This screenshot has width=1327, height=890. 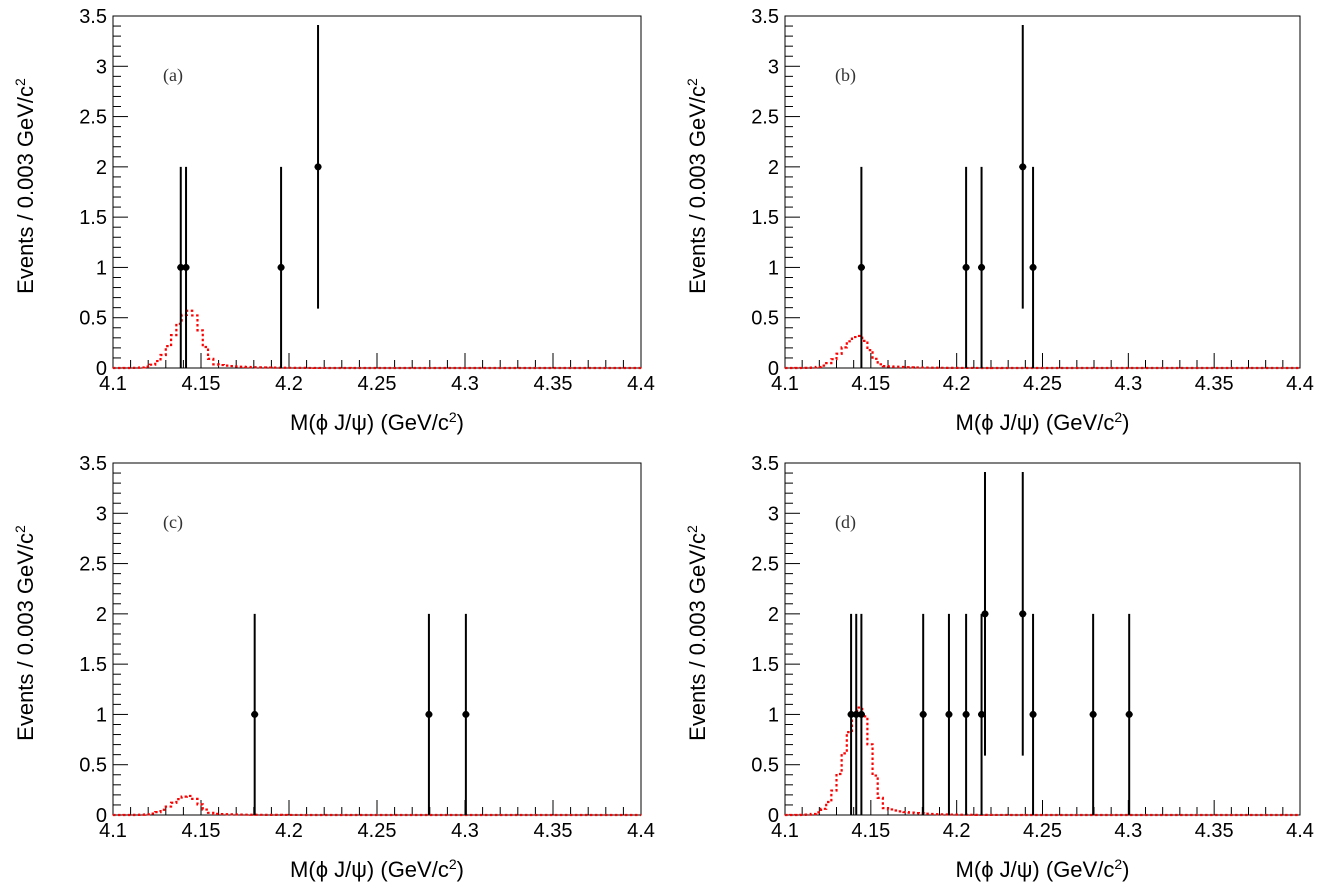 What do you see at coordinates (173, 522) in the screenshot?
I see `panel-label: (c)` at bounding box center [173, 522].